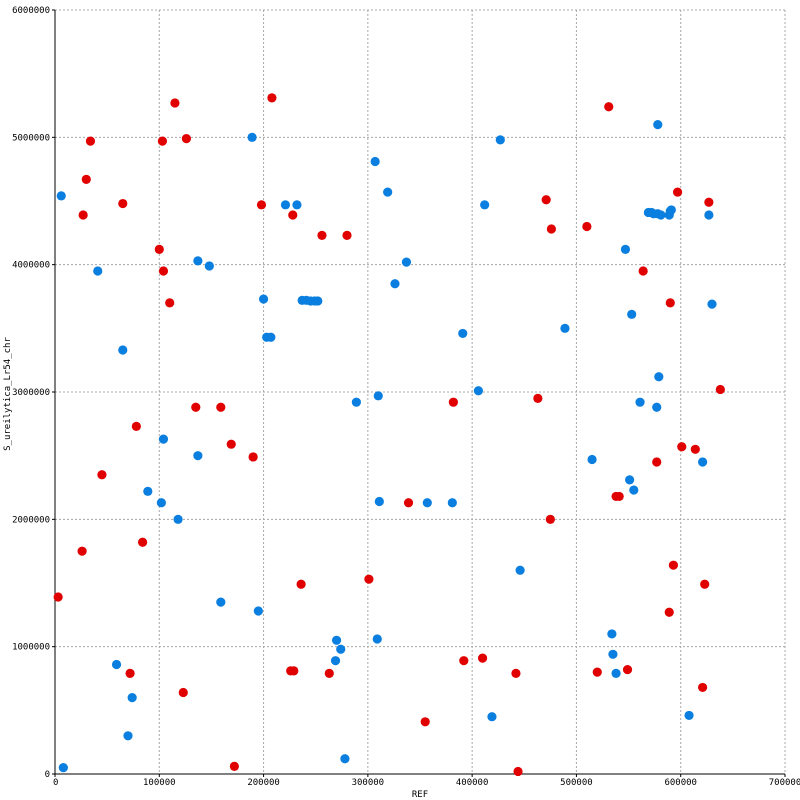 The height and width of the screenshot is (800, 800). What do you see at coordinates (31, 648) in the screenshot?
I see `y-tick-label: 1000000` at bounding box center [31, 648].